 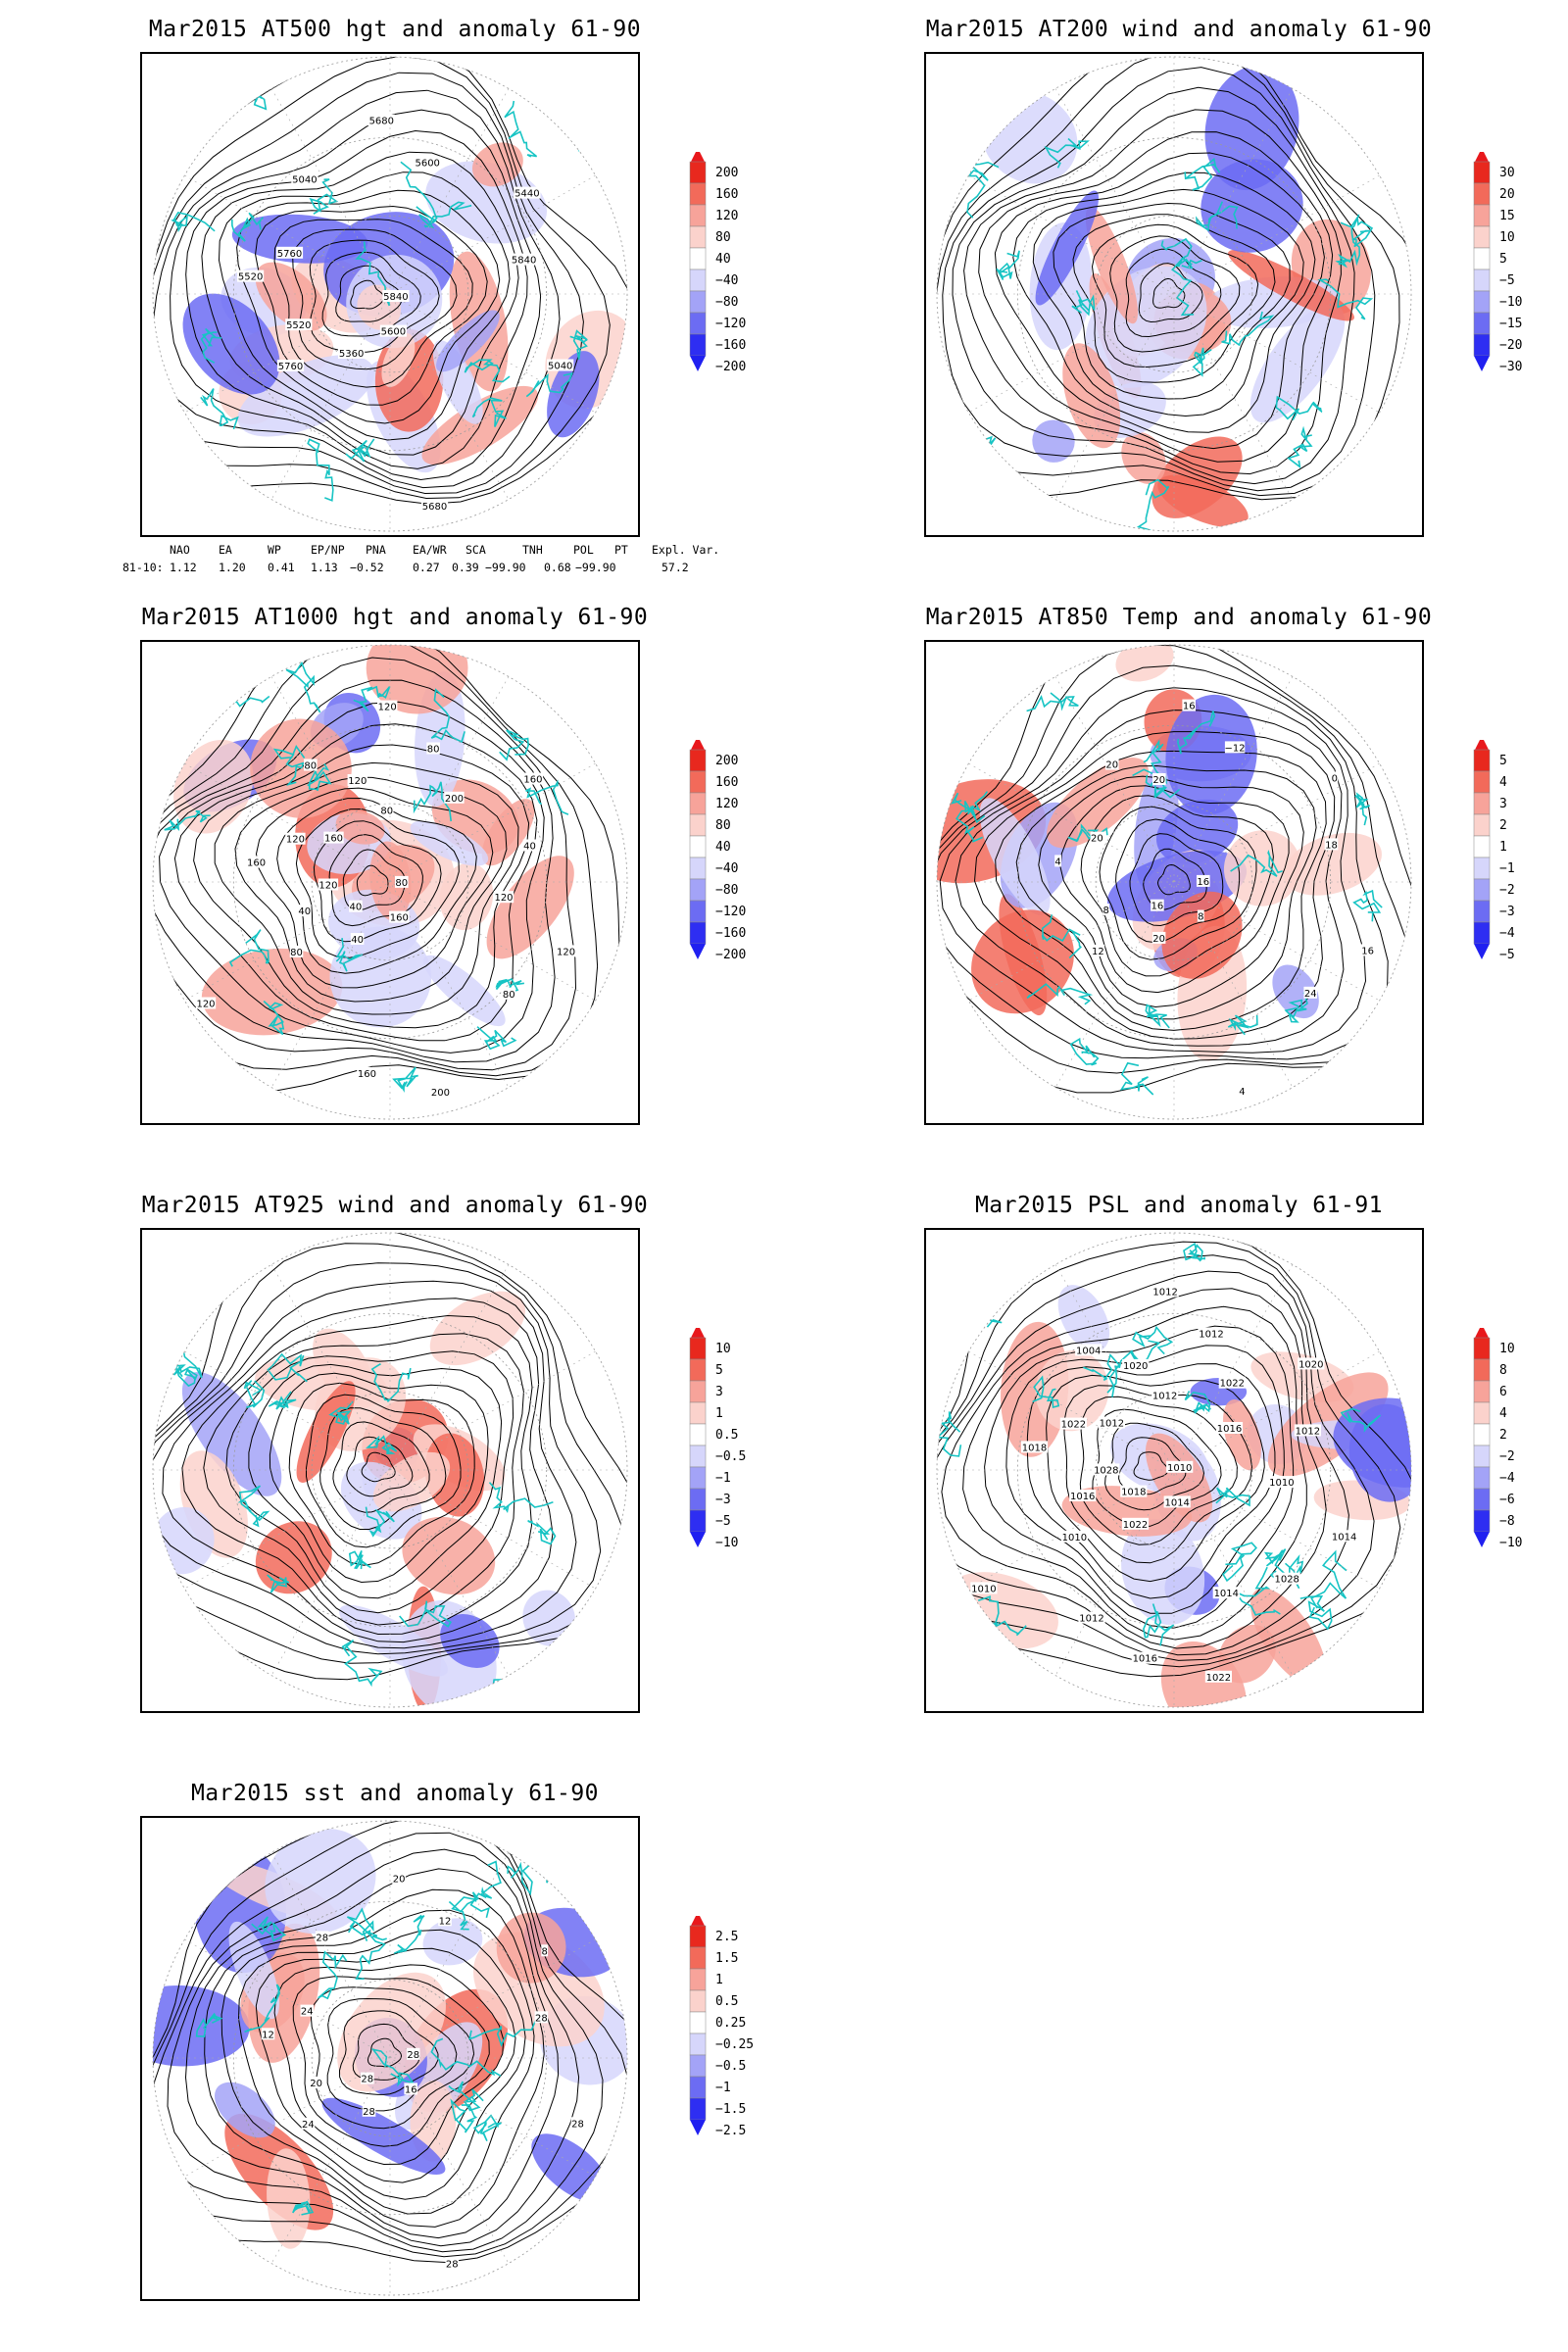 I want to click on colorbar-tick-label: 4, so click(x=1503, y=1413).